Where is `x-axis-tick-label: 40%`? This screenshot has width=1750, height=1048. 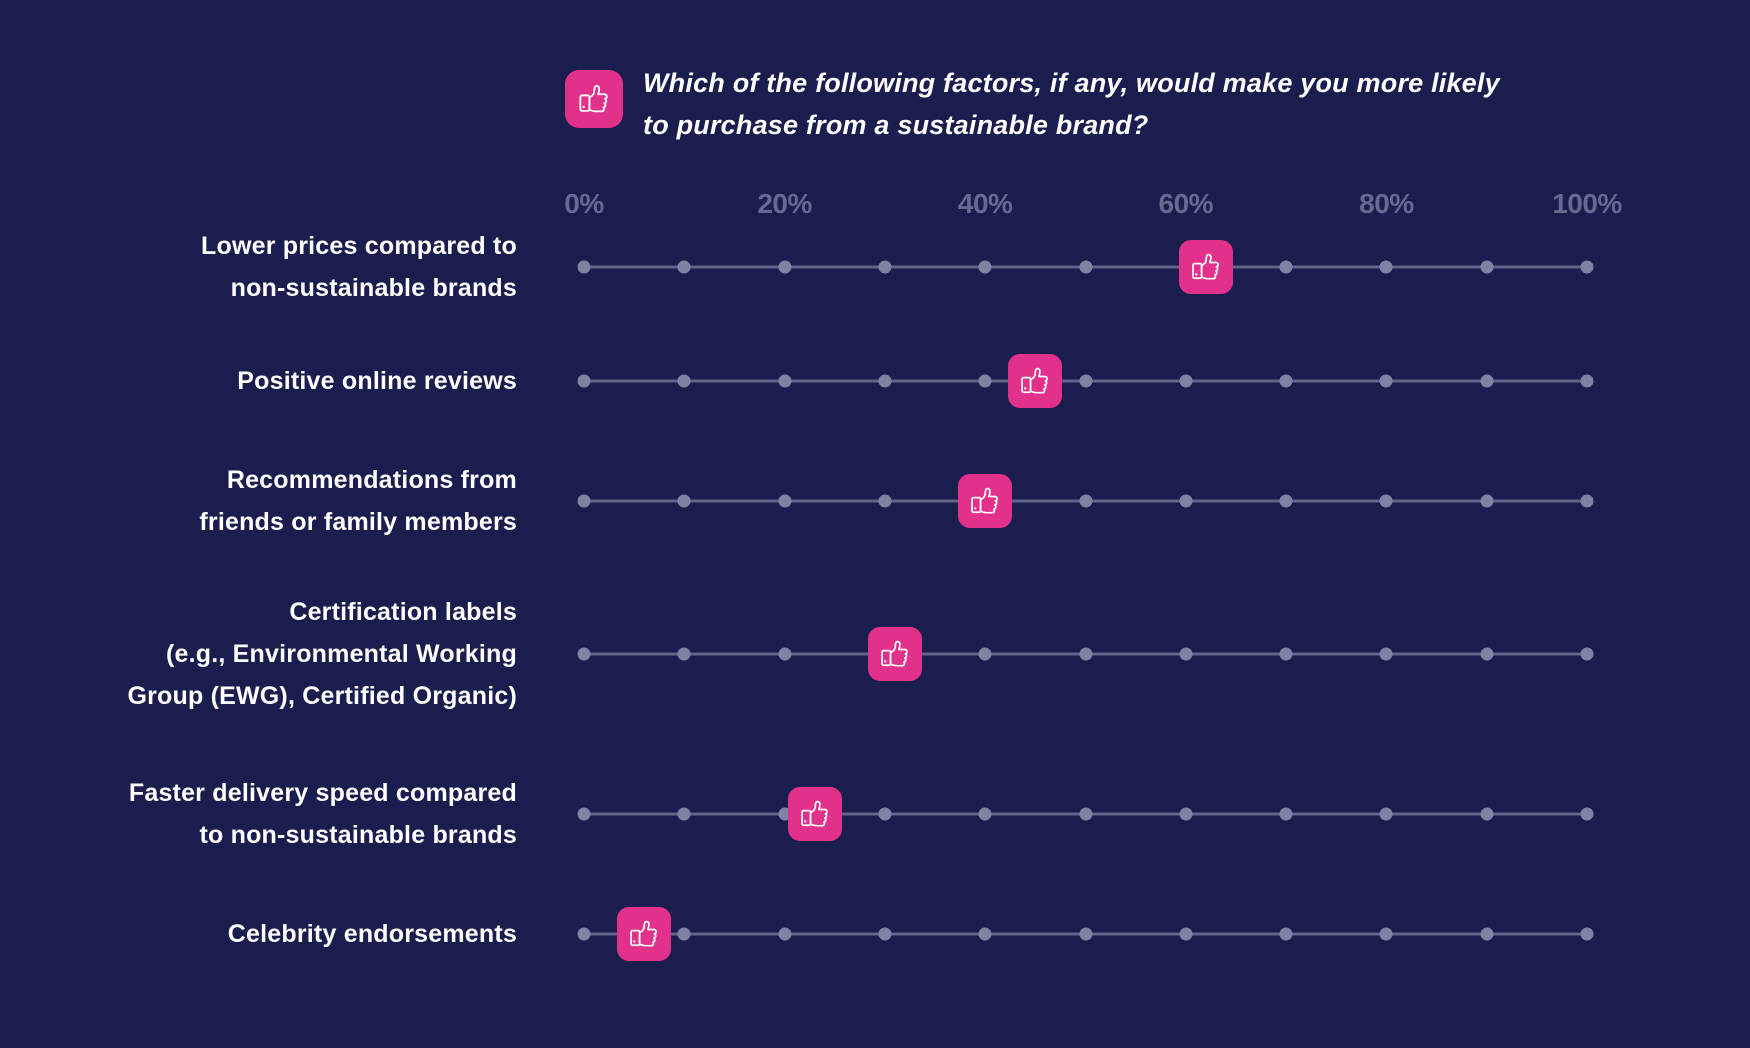
x-axis-tick-label: 40% is located at coordinates (985, 203).